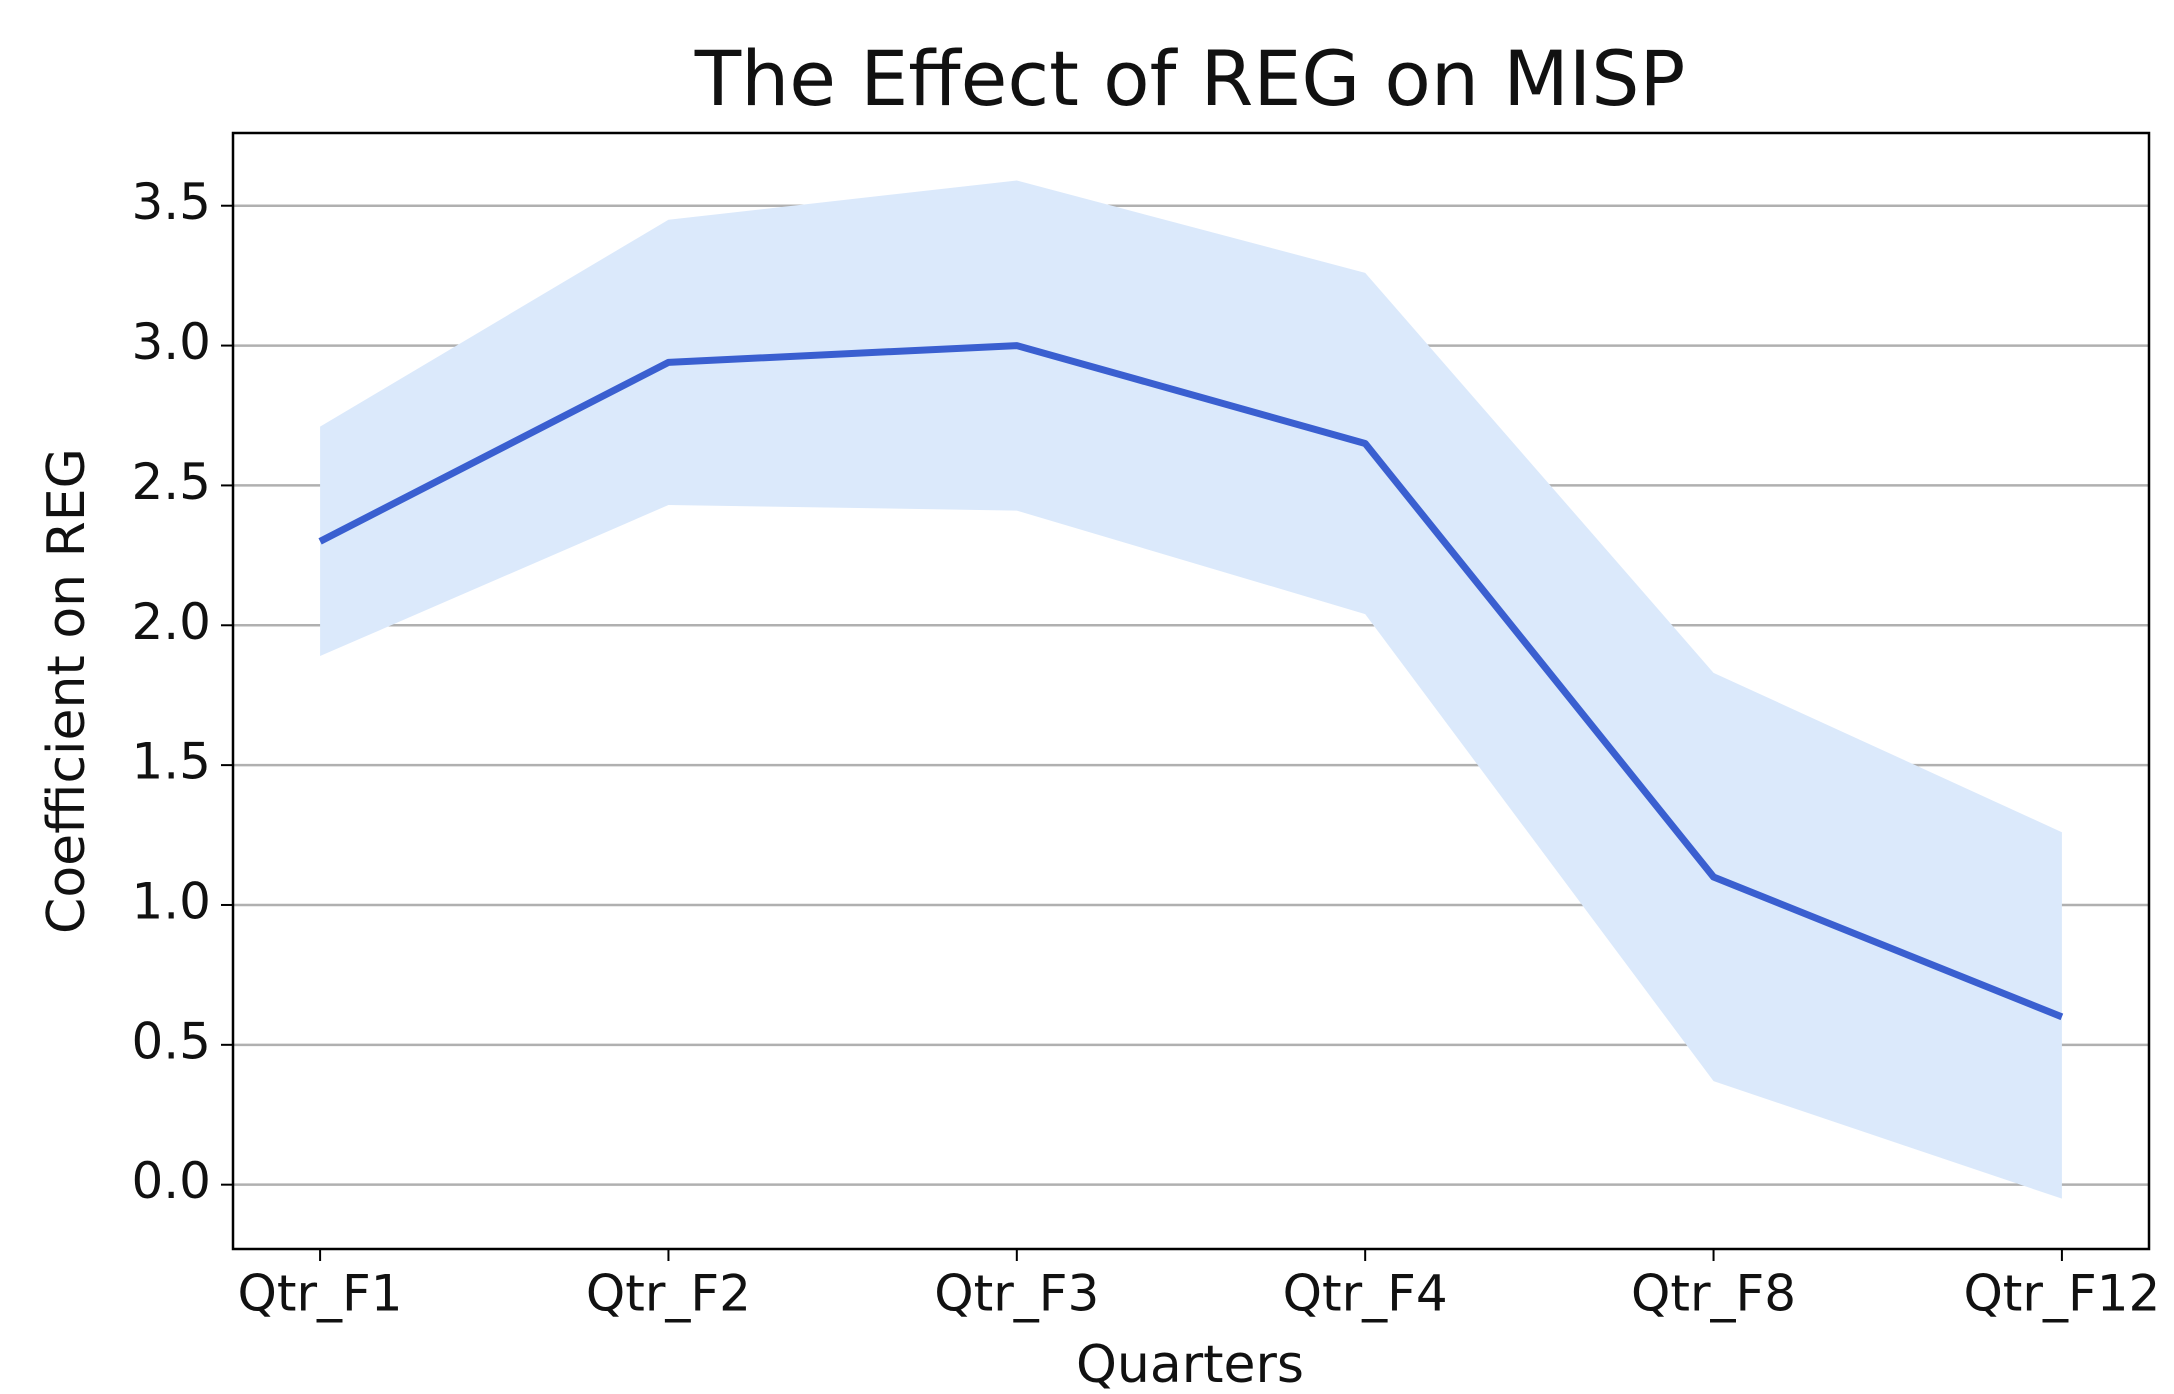 The width and height of the screenshot is (2174, 1394). What do you see at coordinates (171, 1181) in the screenshot?
I see `y-tick-label: 0.0` at bounding box center [171, 1181].